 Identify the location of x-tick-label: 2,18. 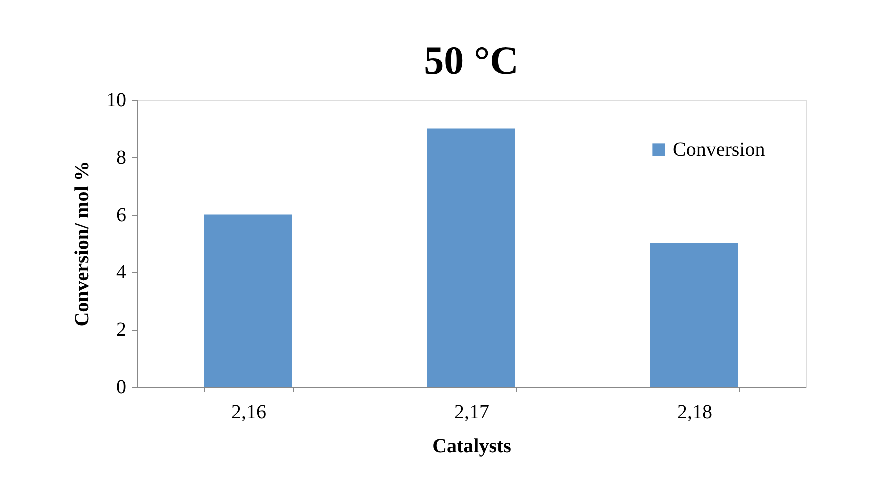
(695, 413).